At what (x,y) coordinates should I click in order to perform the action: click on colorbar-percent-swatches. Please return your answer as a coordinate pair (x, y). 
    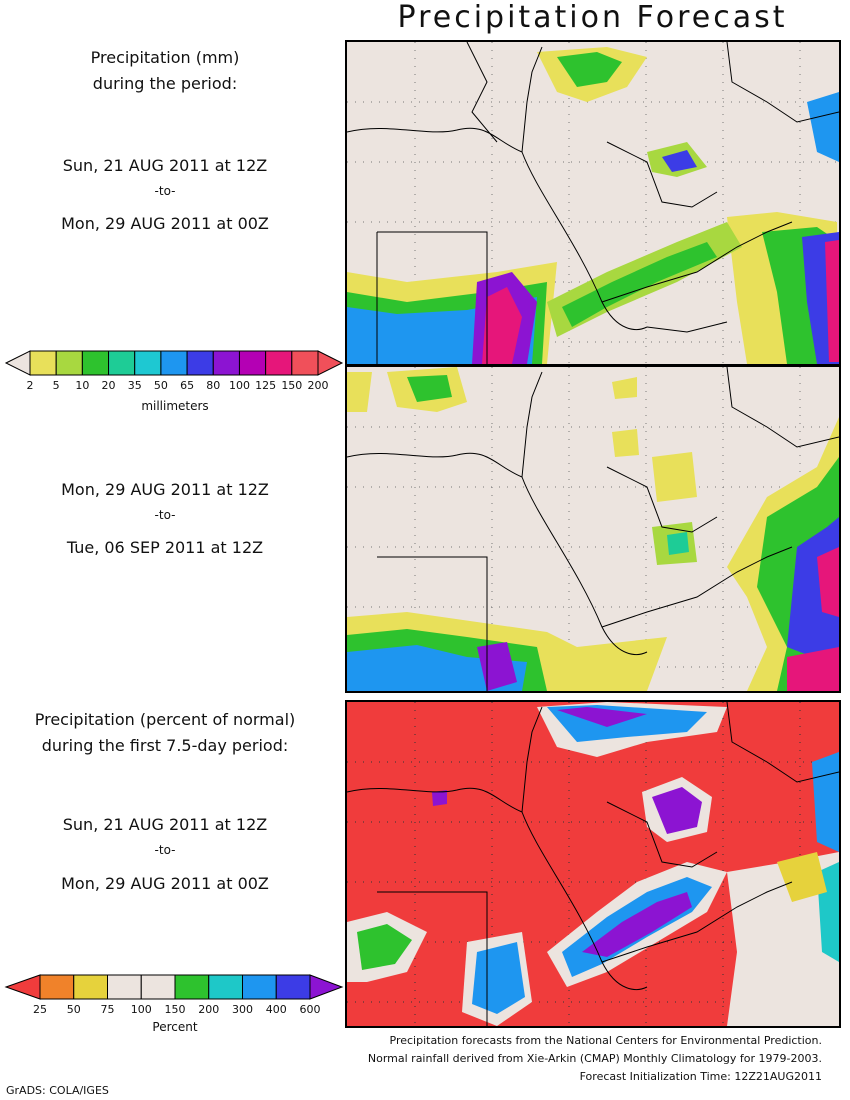
    Looking at the image, I should click on (174, 987).